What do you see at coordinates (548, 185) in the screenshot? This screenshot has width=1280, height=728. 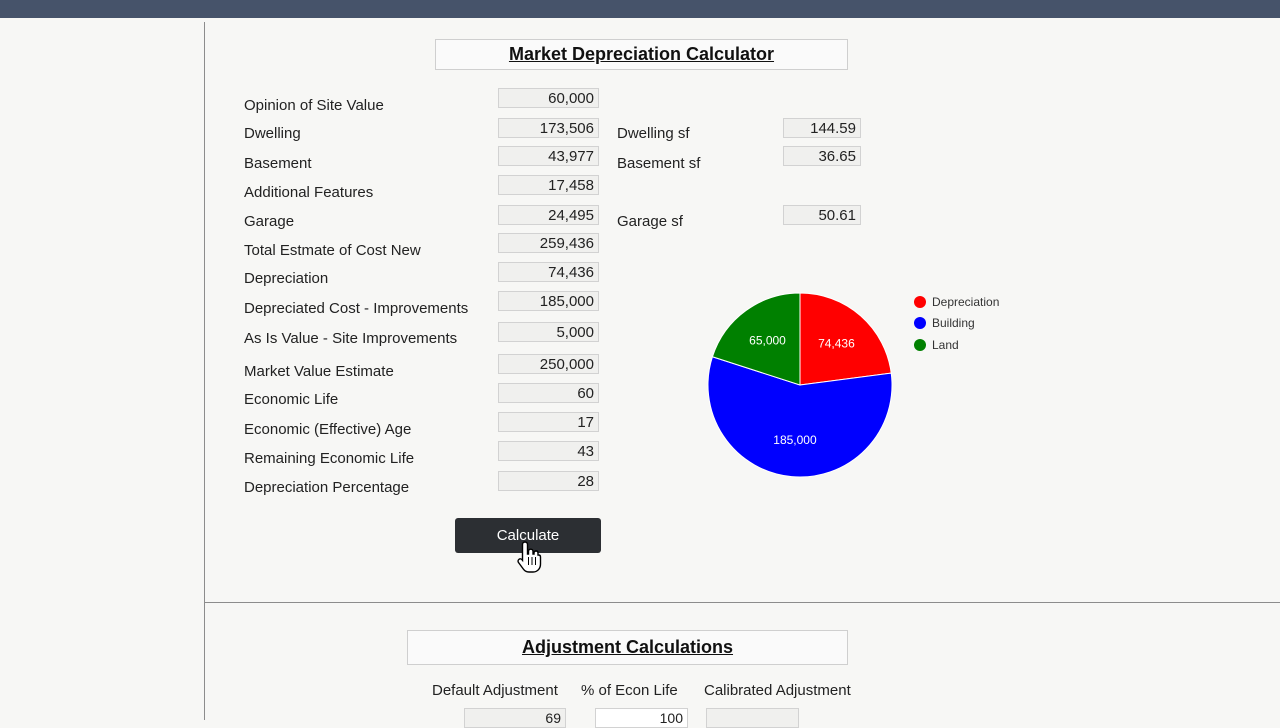 I see `field-additional-features: 17,458` at bounding box center [548, 185].